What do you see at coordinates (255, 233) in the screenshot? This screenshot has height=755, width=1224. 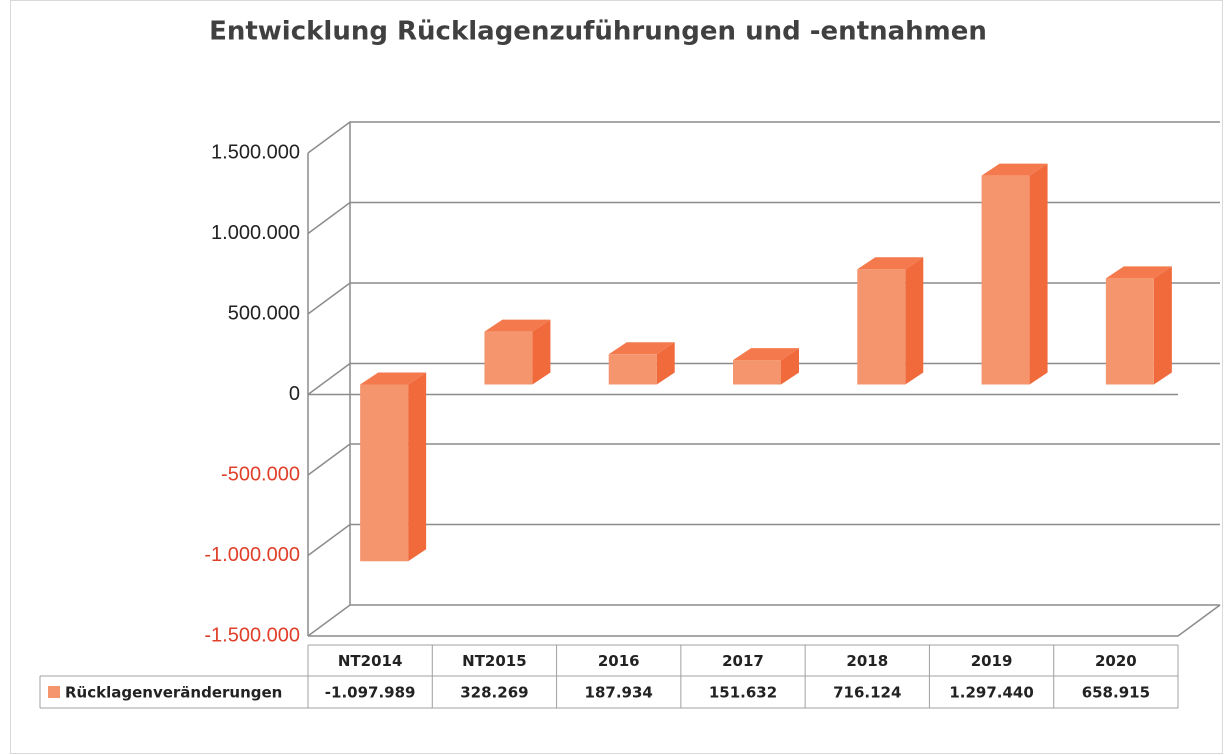 I see `y-tick-label: 1.000.000` at bounding box center [255, 233].